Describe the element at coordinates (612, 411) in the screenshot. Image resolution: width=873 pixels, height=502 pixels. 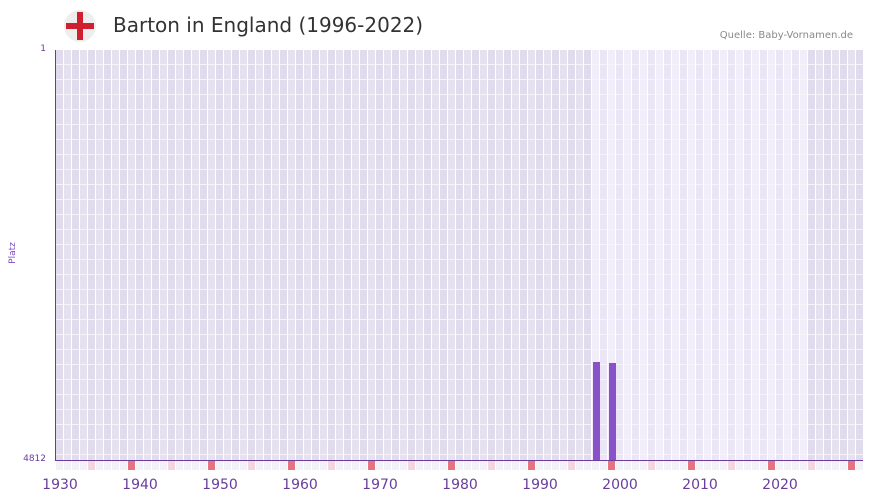
I see `bar-1998` at that location.